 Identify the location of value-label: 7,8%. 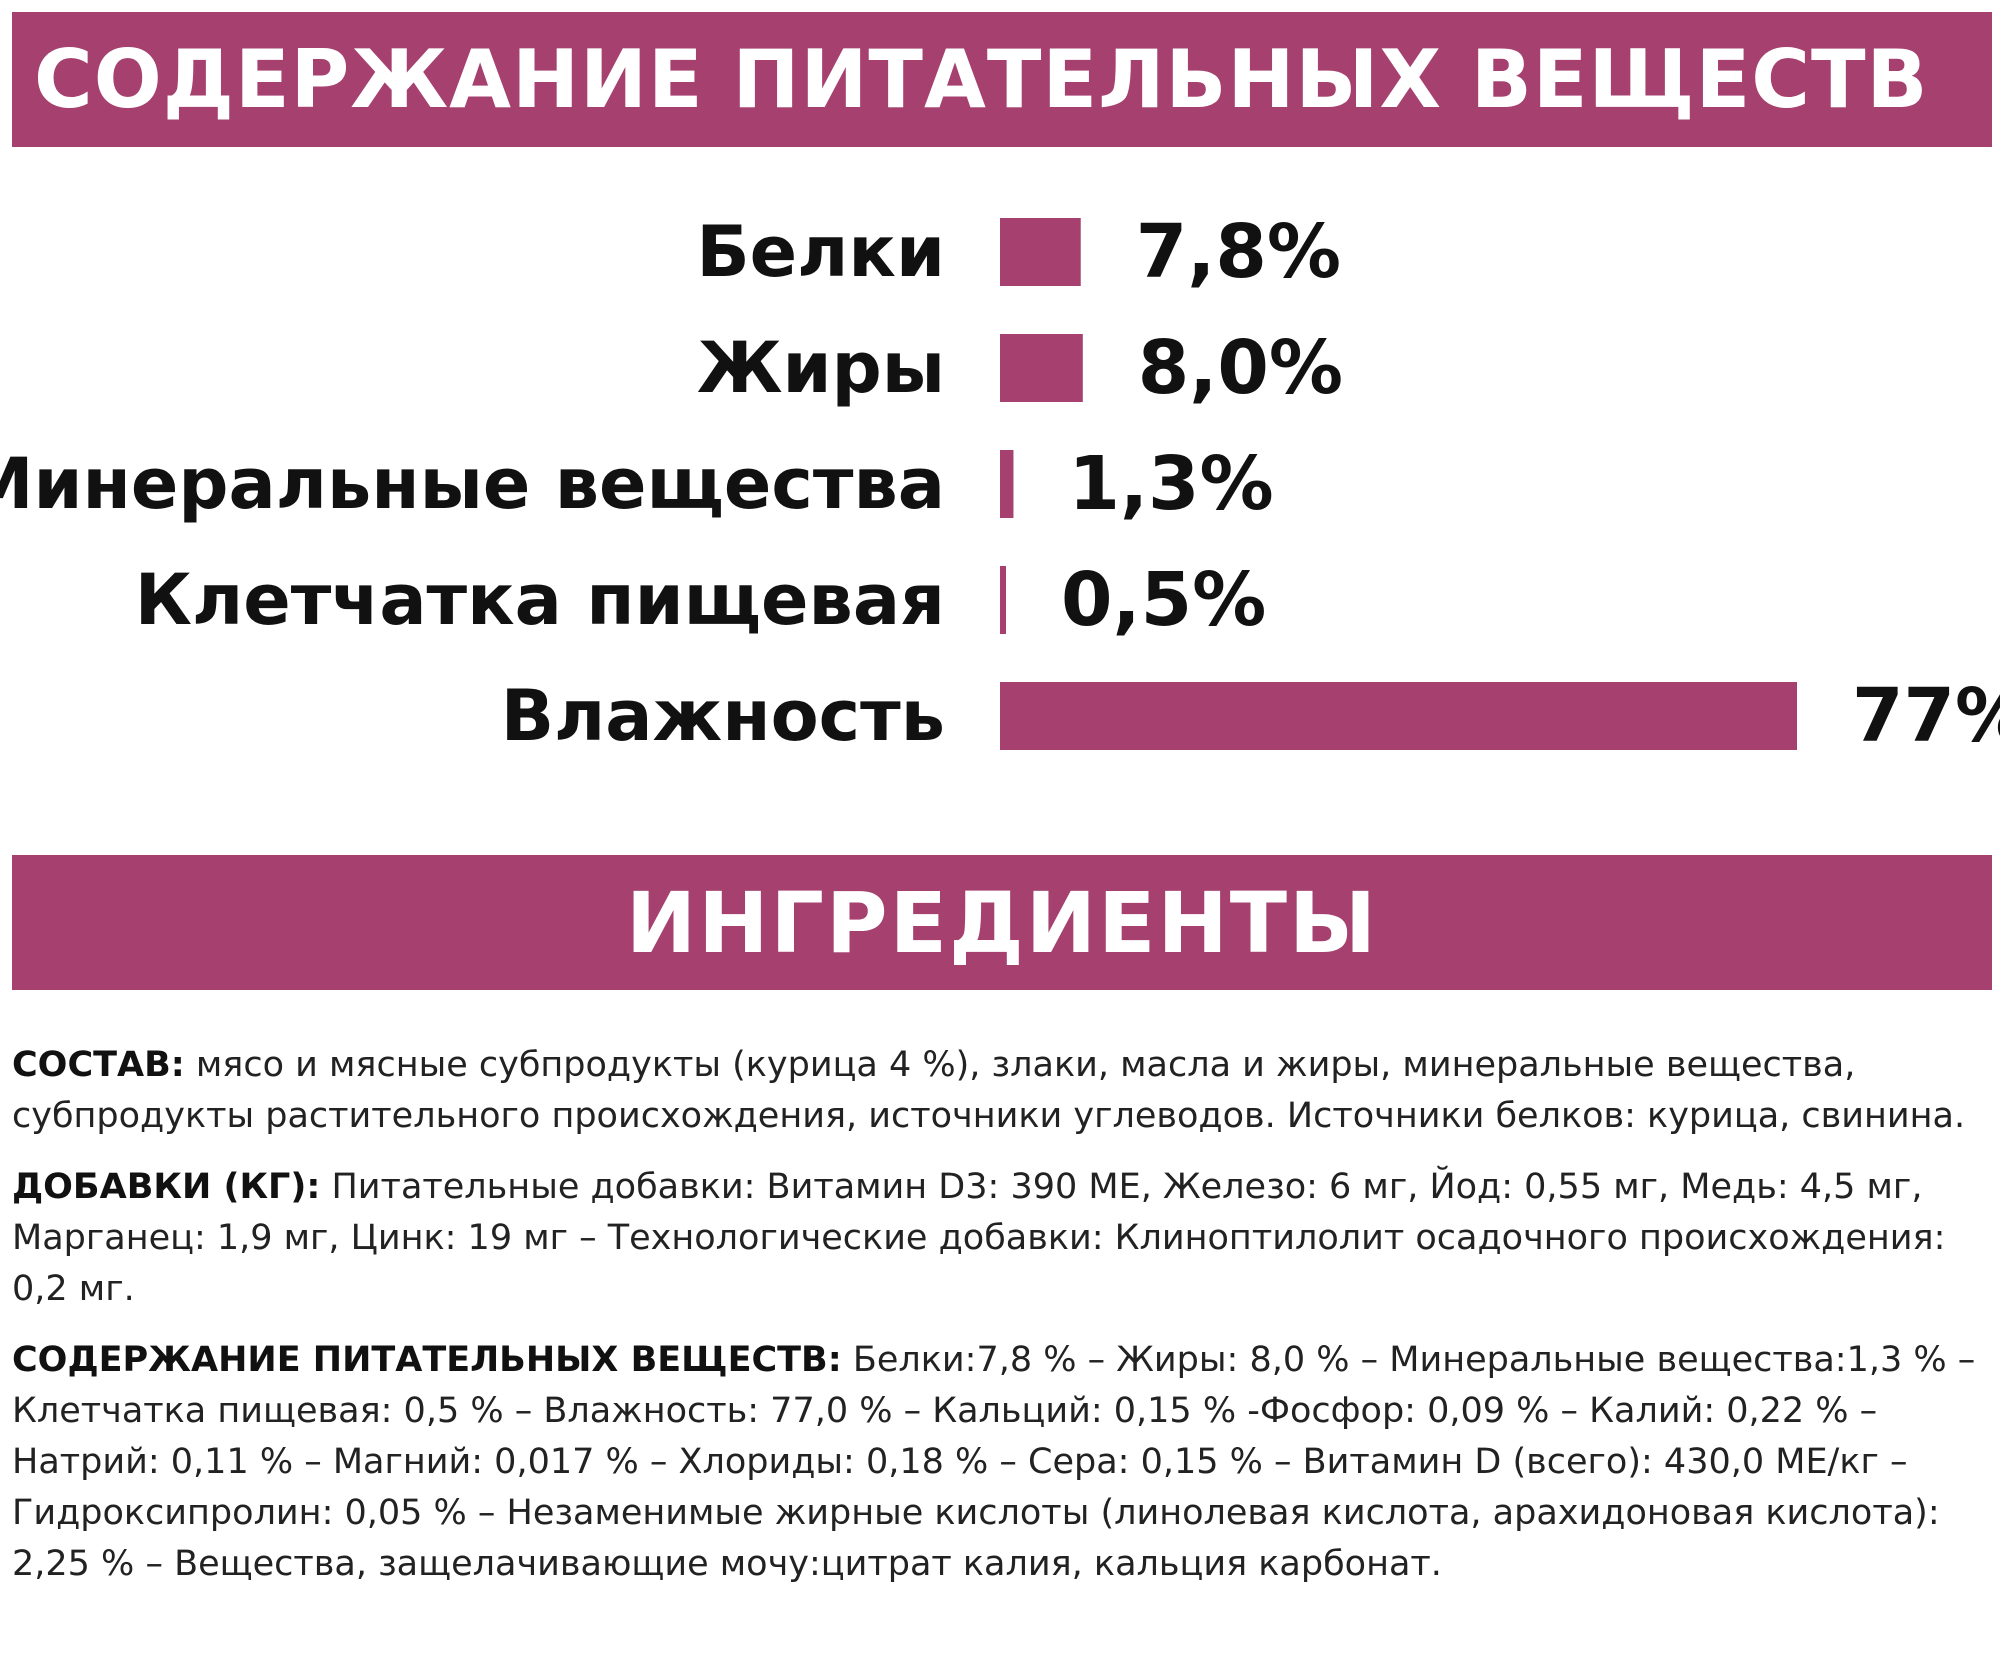
(1238, 252).